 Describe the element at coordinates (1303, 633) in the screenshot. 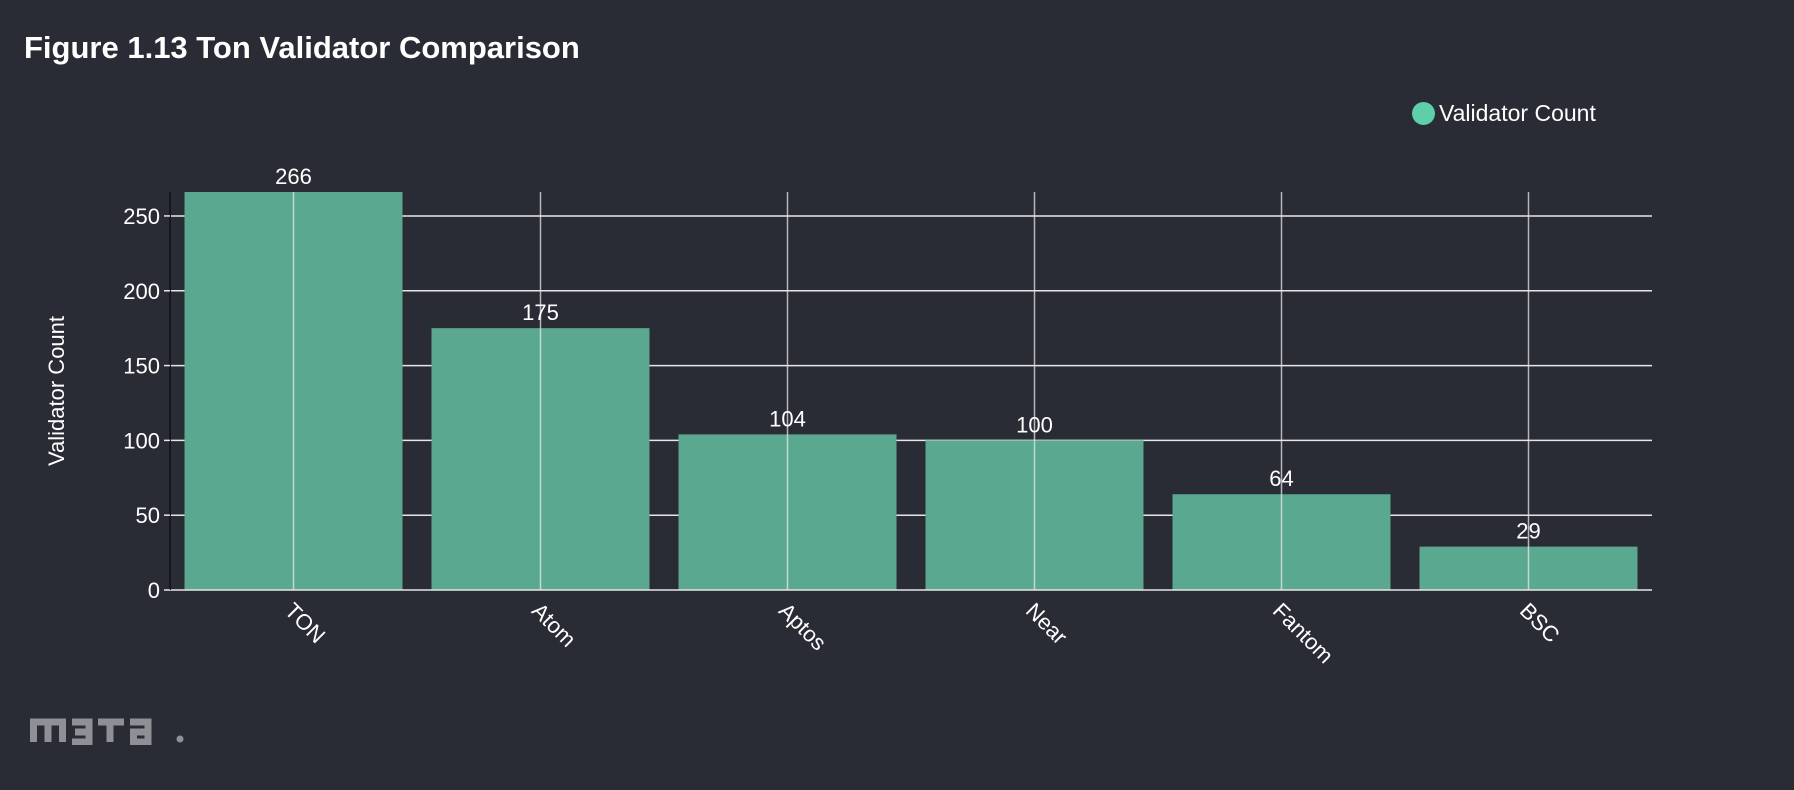

I see `x-tick-label-fantom: Fantom` at that location.